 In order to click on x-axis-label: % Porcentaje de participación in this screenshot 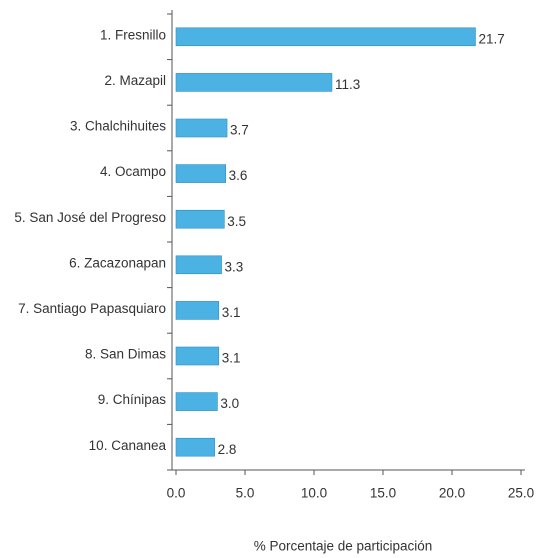, I will do `click(343, 546)`.